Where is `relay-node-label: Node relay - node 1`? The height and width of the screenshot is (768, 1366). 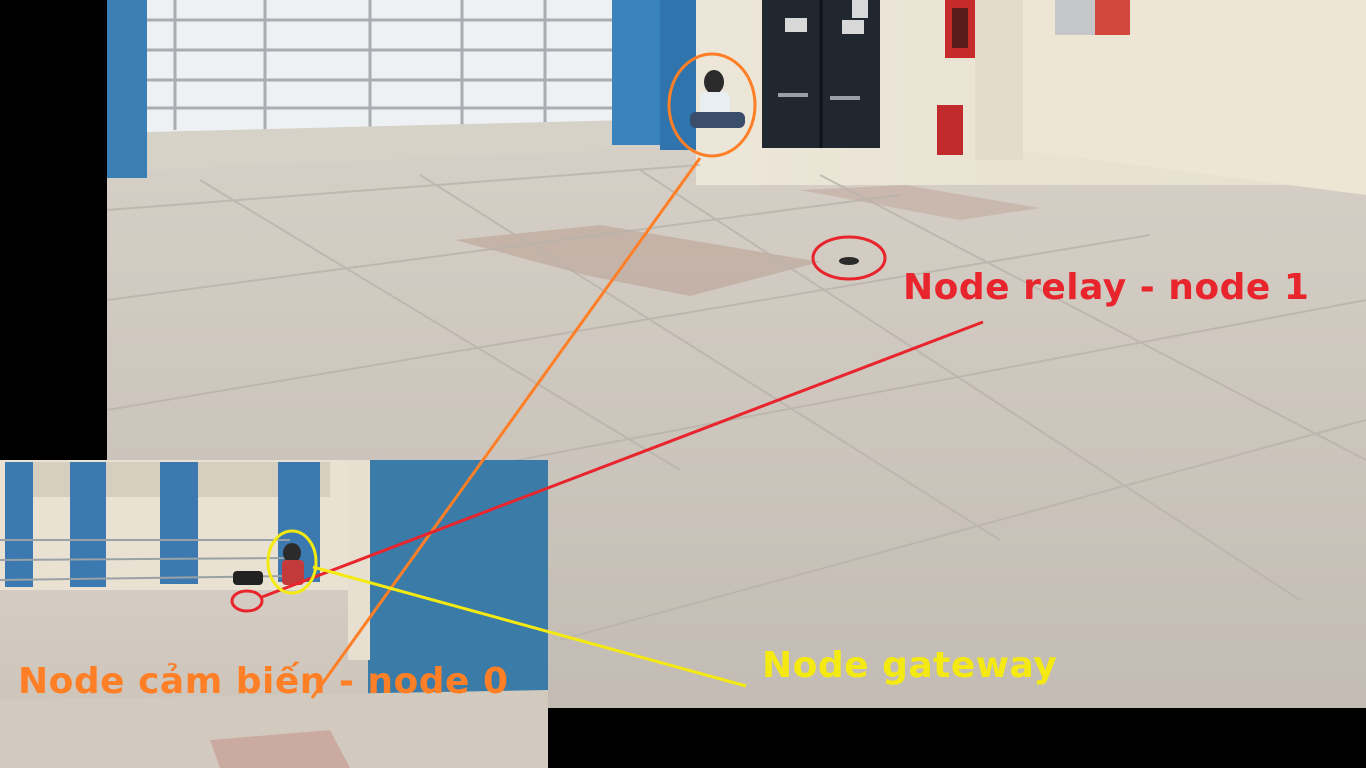
relay-node-label: Node relay - node 1 is located at coordinates (1106, 287).